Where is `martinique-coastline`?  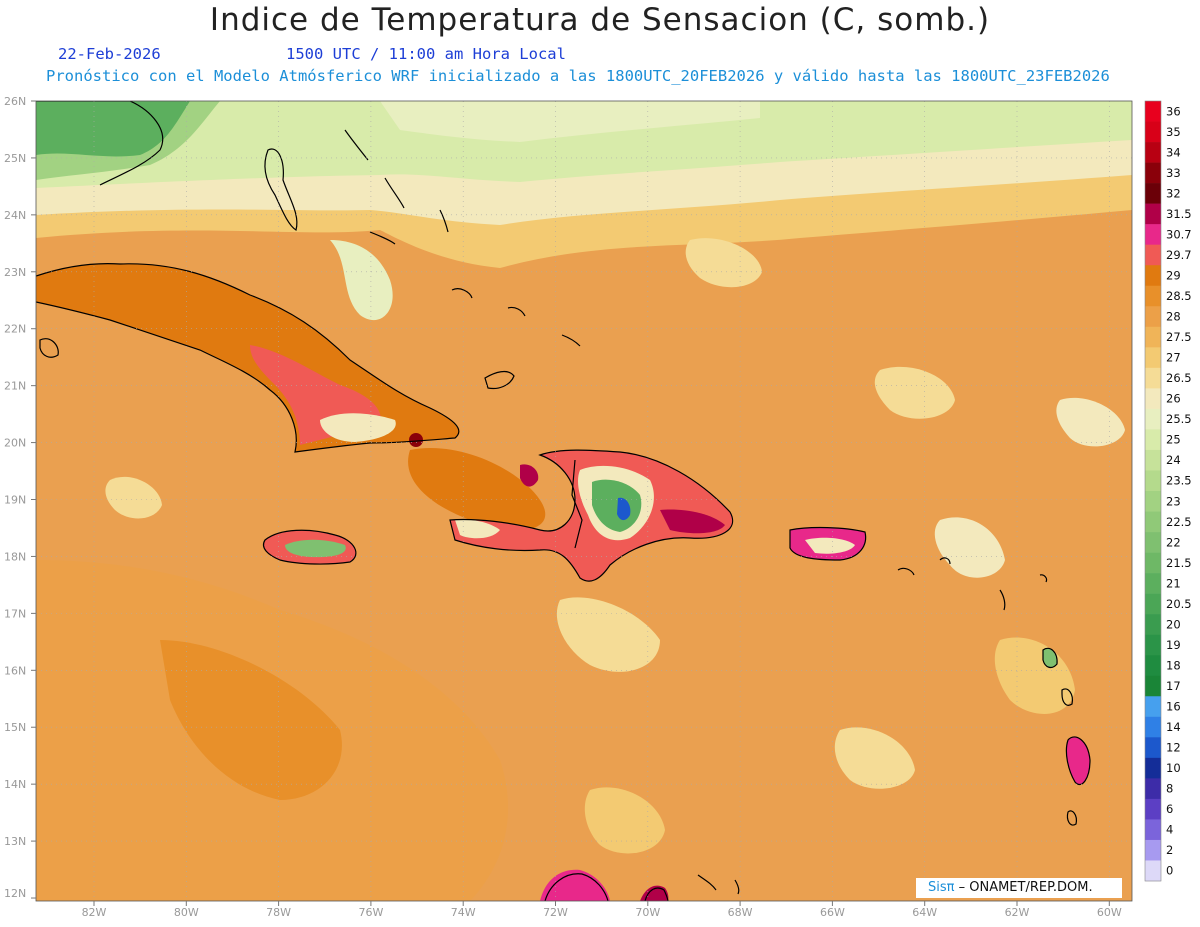
martinique-coastline is located at coordinates (1078, 761).